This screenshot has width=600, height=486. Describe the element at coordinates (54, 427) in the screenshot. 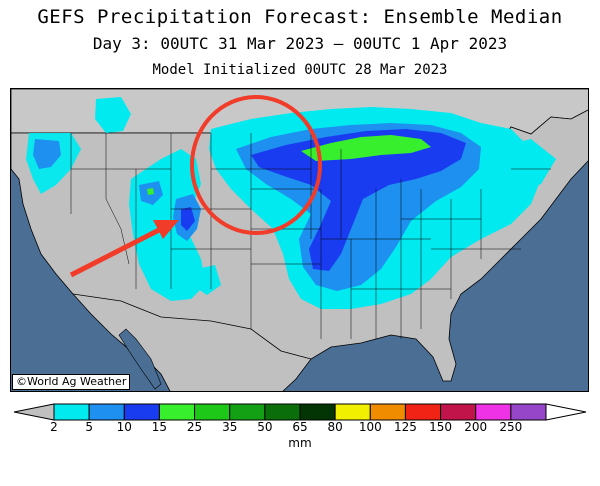

I see `legend-tick-label: 2` at that location.